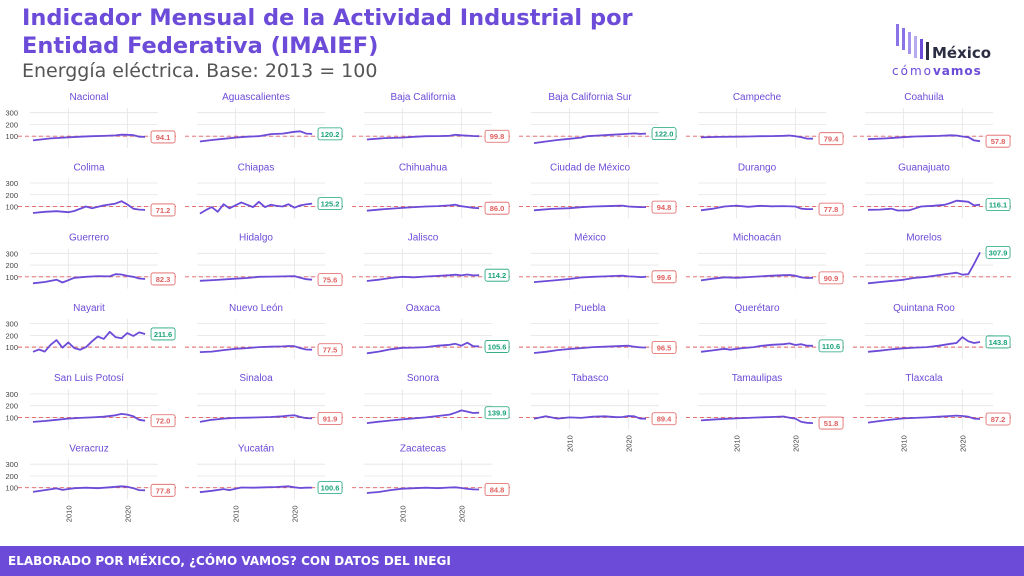 The height and width of the screenshot is (576, 1024). What do you see at coordinates (163, 210) in the screenshot?
I see `end-value-label: 71.2` at bounding box center [163, 210].